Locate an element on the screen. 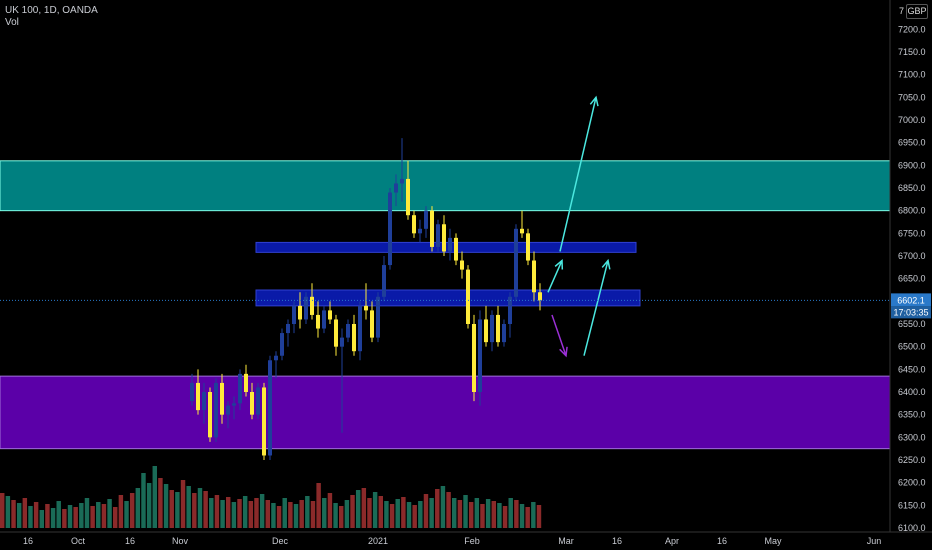 The width and height of the screenshot is (932, 550). symbol-label: UK 100, 1D, OANDA is located at coordinates (51, 10).